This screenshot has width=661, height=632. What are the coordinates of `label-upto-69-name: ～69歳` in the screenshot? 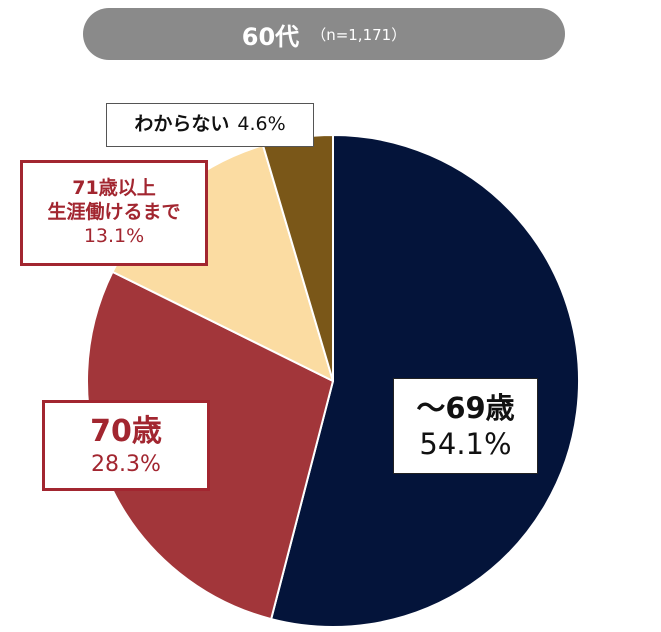 It's located at (465, 407).